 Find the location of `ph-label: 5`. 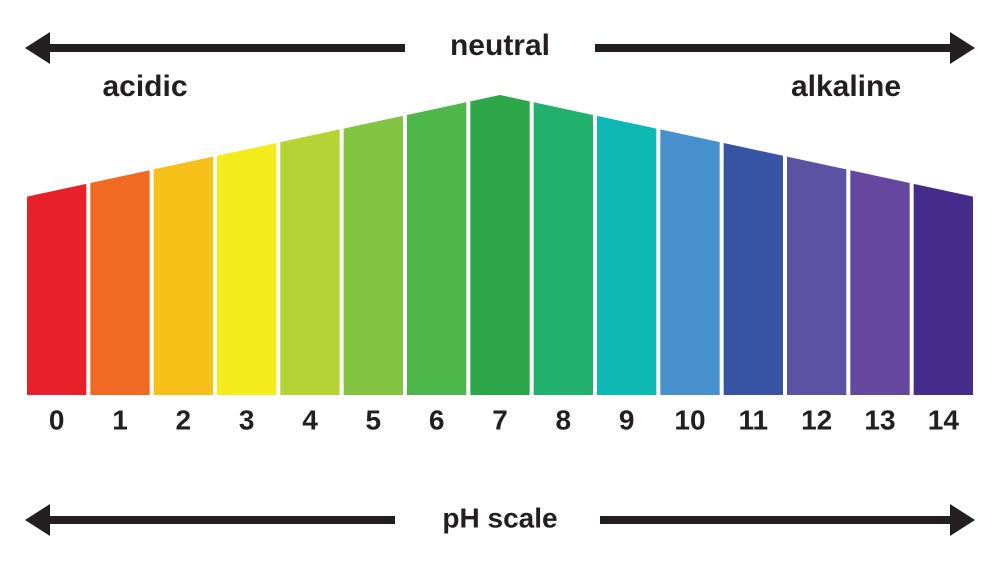

ph-label: 5 is located at coordinates (374, 419).